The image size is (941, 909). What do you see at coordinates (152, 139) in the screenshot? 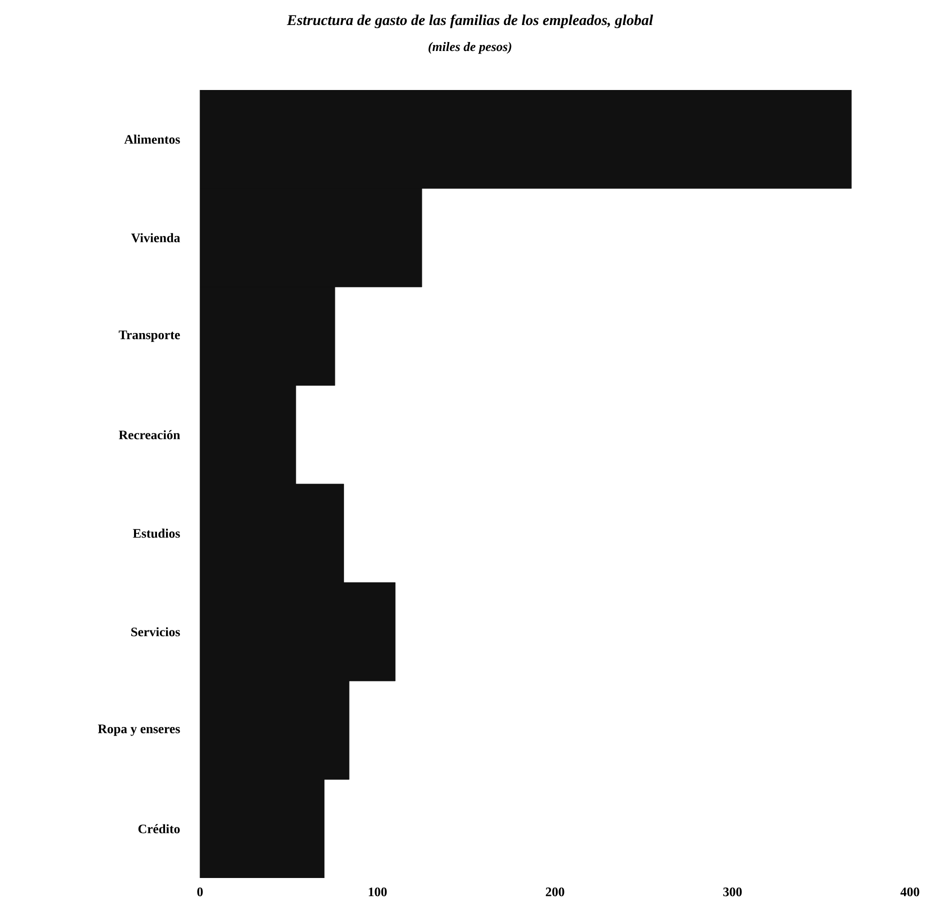
I see `y-tick-label: Alimentos` at bounding box center [152, 139].